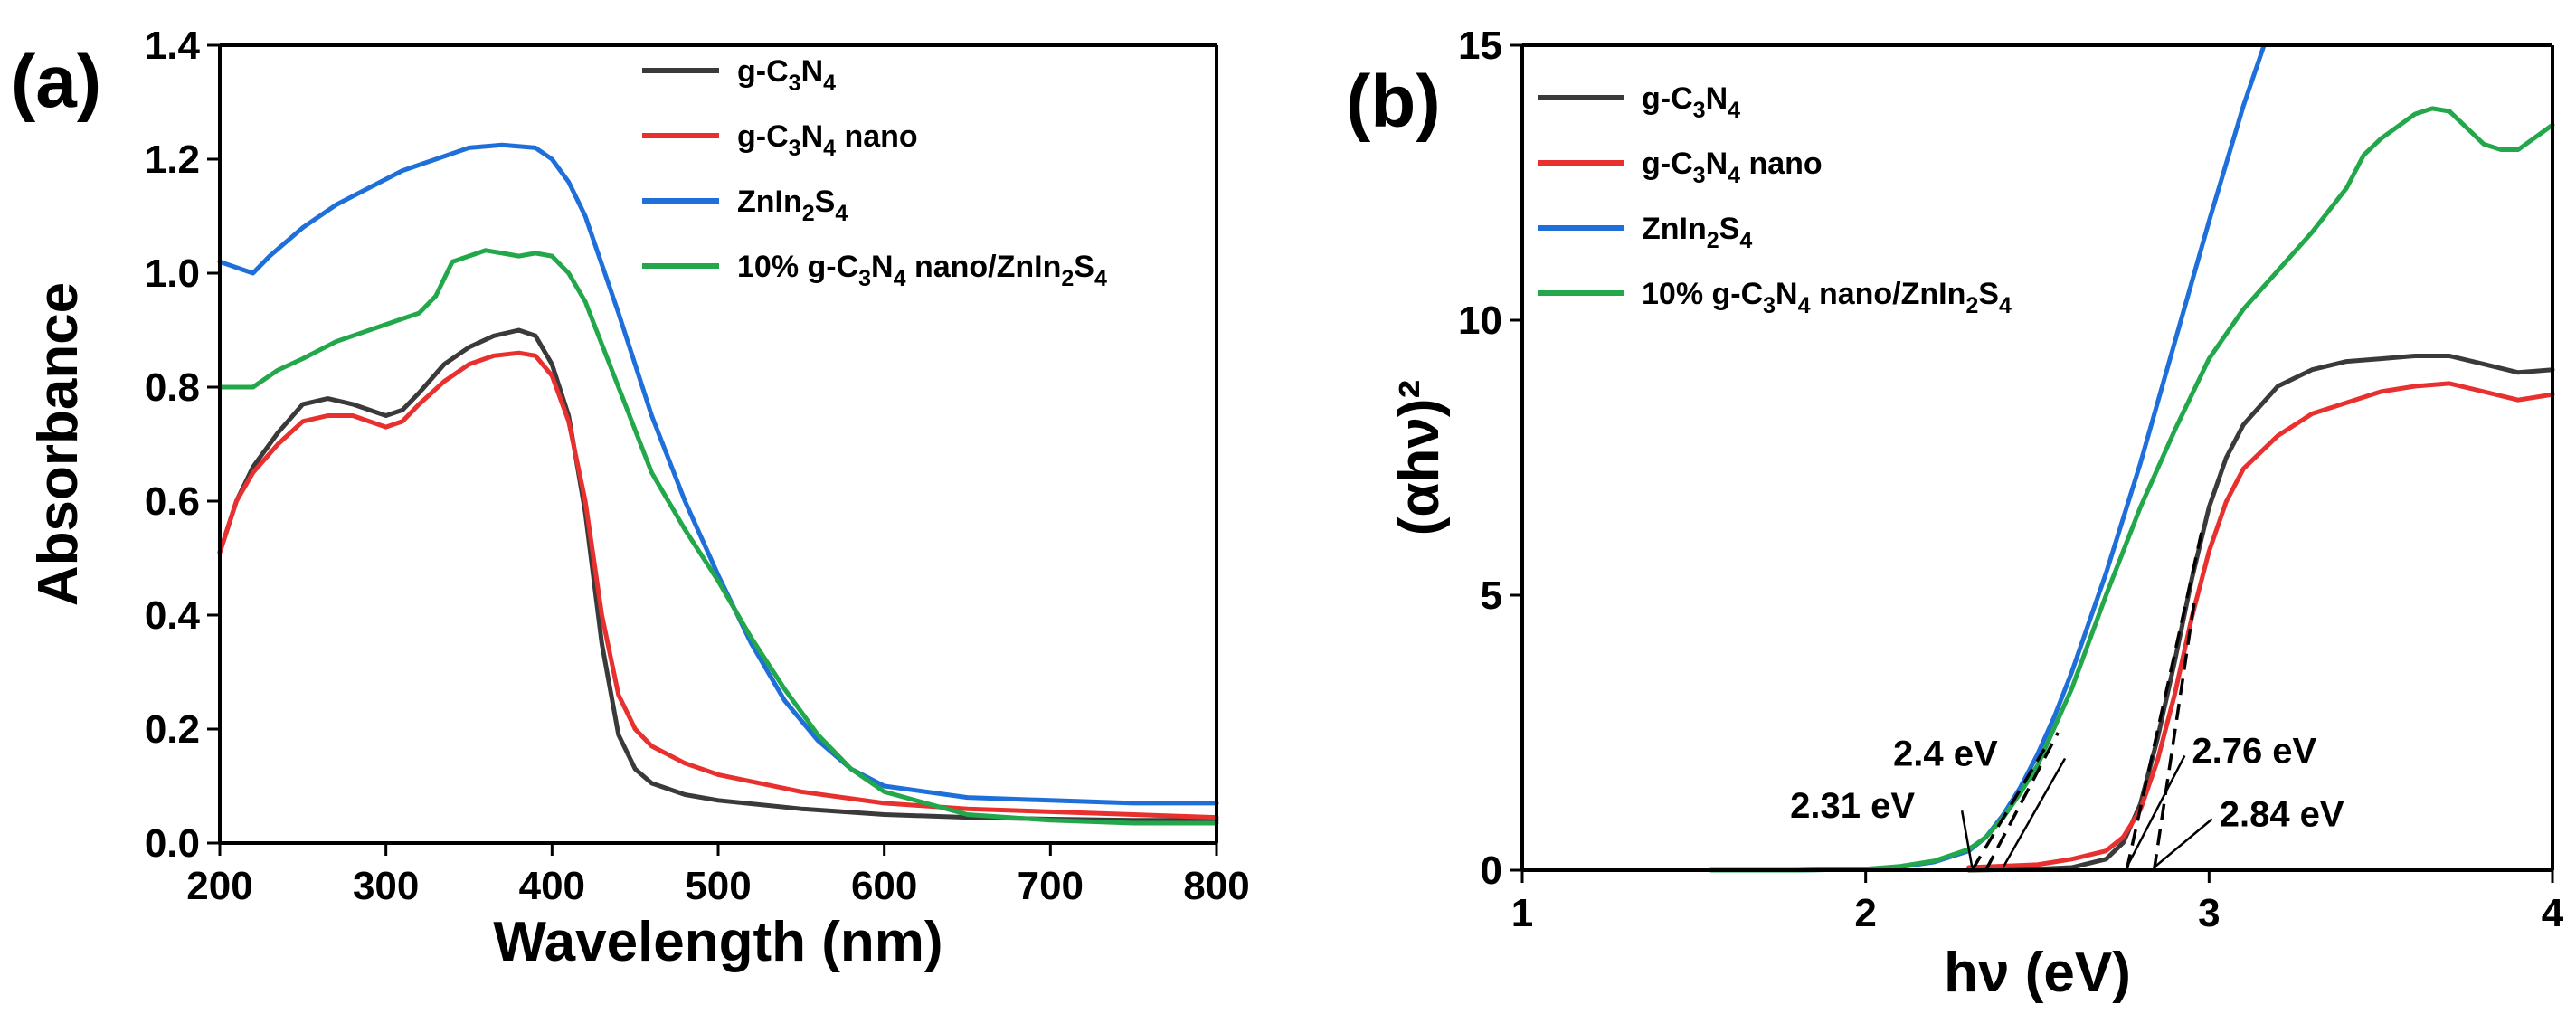 This screenshot has height=1014, width=2576. I want to click on x-tick-label: 700, so click(1051, 886).